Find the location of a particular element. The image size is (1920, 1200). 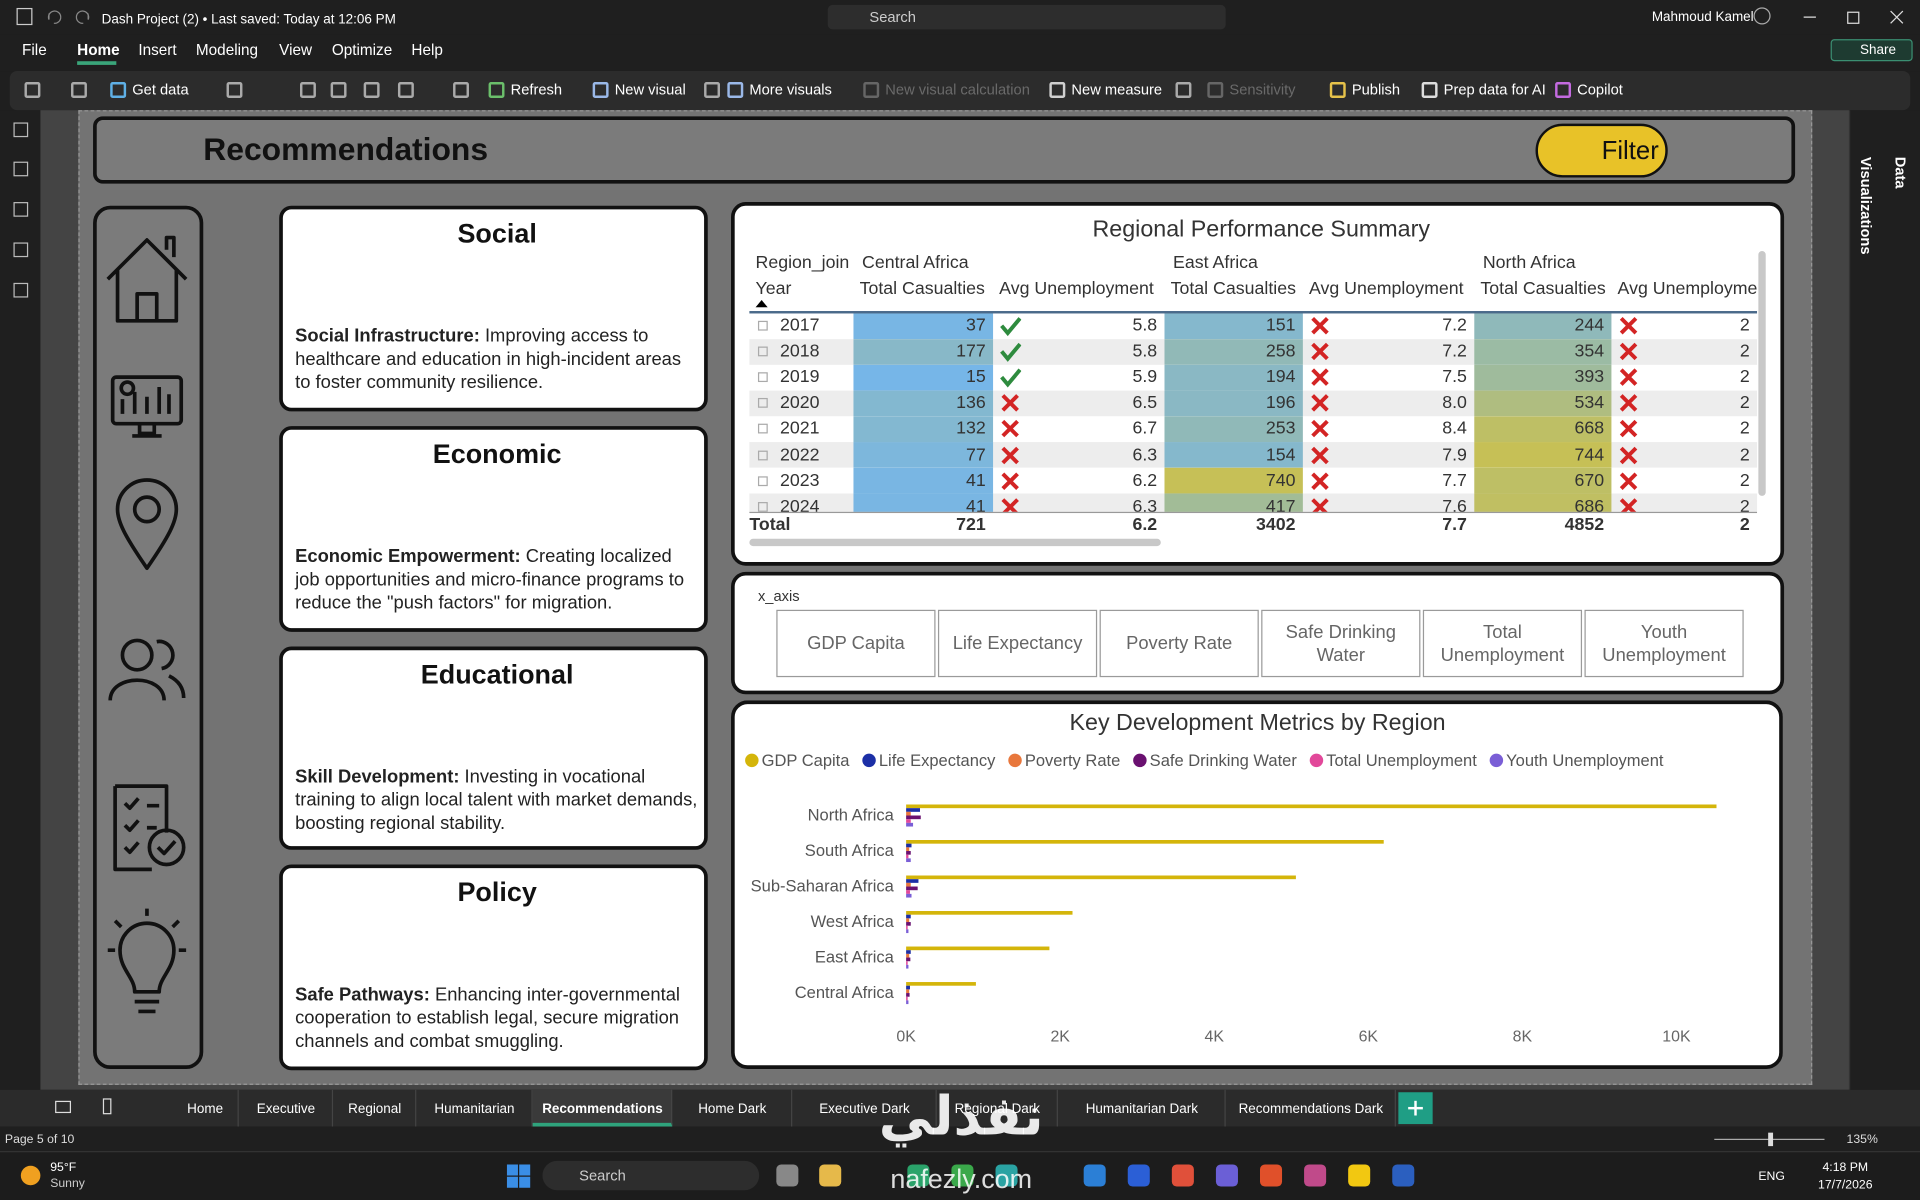

share-button is located at coordinates (1871, 50).